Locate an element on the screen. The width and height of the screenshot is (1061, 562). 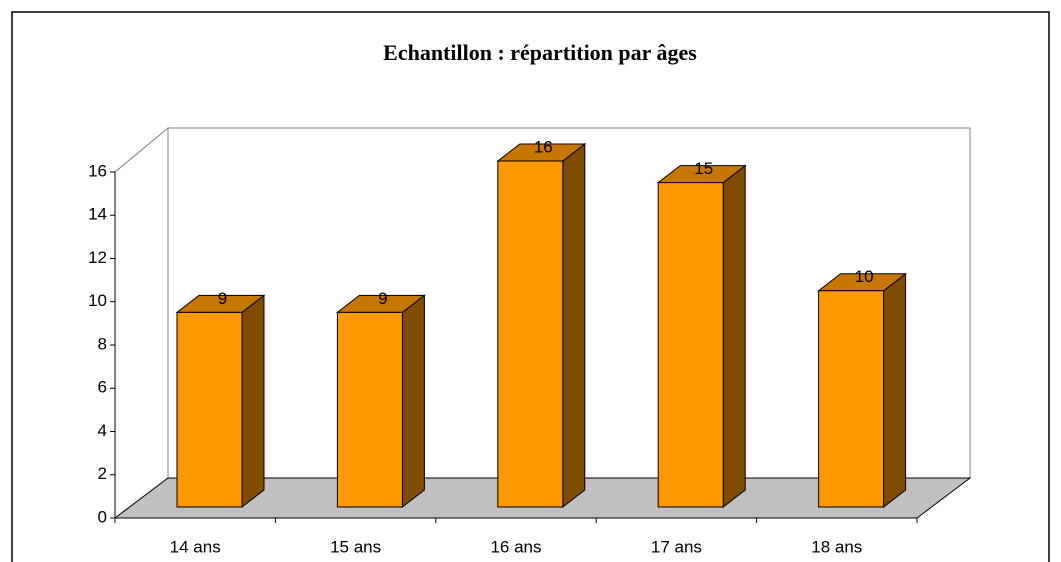
y-tick-label: 2 is located at coordinates (102, 473).